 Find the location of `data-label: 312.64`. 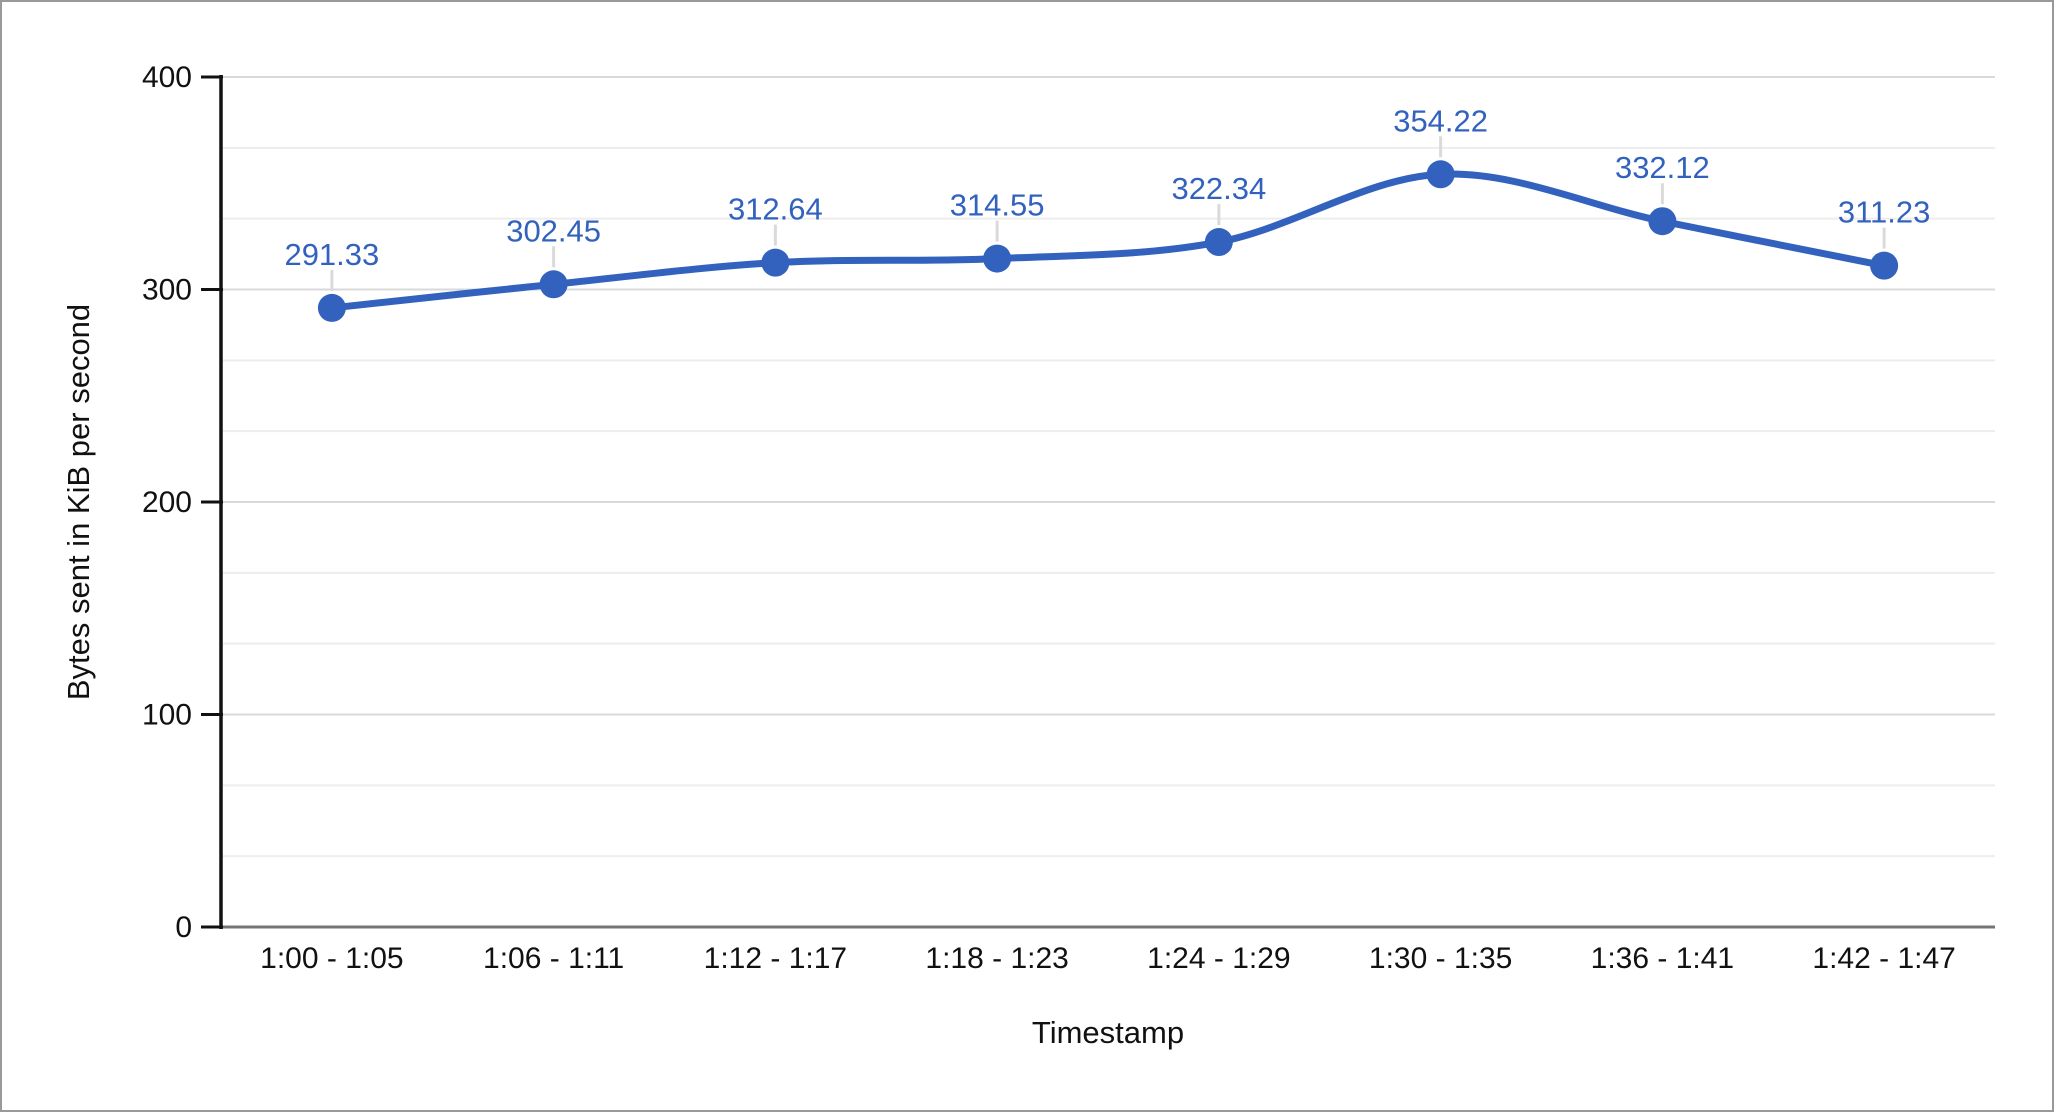

data-label: 312.64 is located at coordinates (775, 209).